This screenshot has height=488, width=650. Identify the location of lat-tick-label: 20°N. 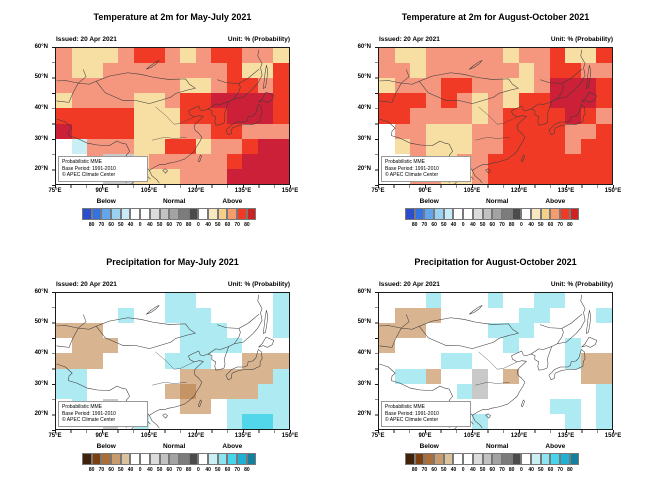
(364, 169).